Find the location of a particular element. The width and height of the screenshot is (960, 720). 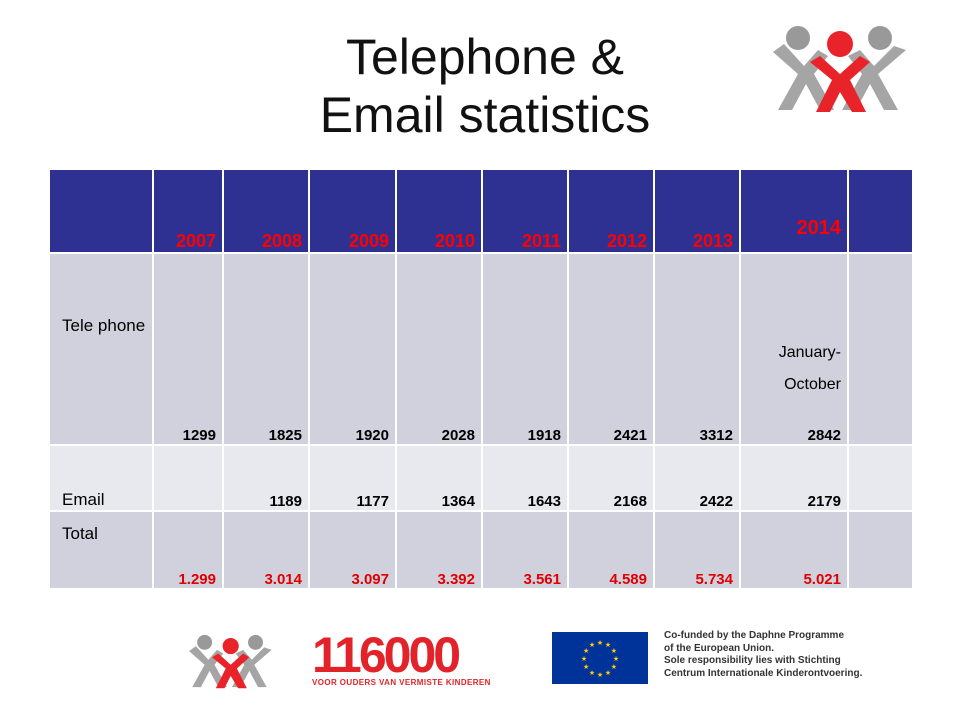

table-cell-2014: January- October 2842 is located at coordinates (794, 349).